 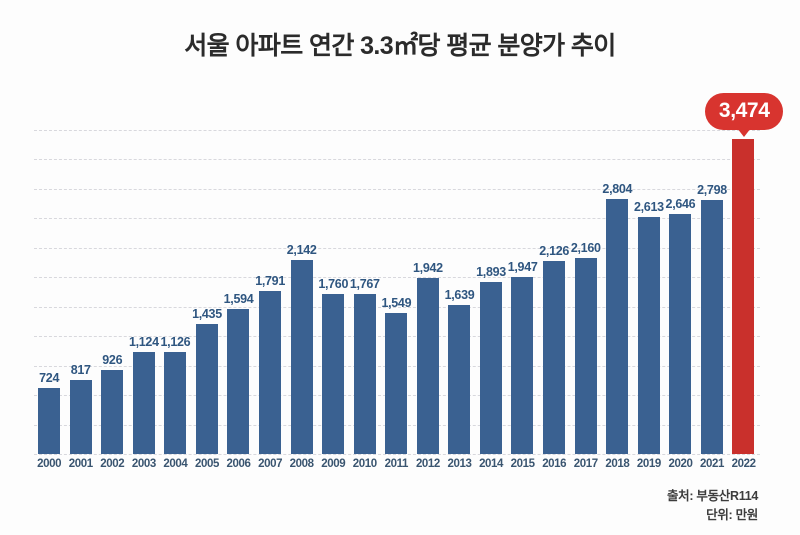 What do you see at coordinates (744, 111) in the screenshot?
I see `highlight-callout-value: 3,474` at bounding box center [744, 111].